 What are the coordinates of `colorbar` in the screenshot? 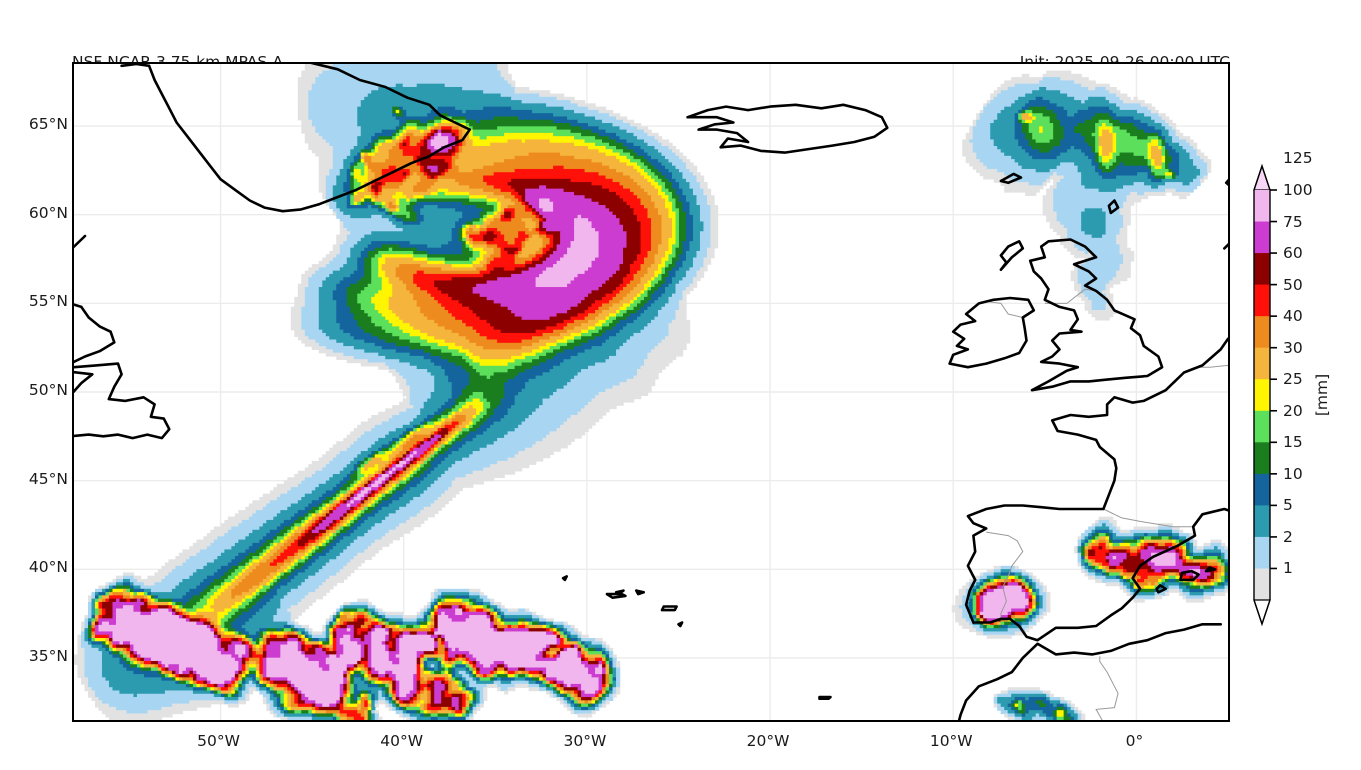 It's located at (1268, 395).